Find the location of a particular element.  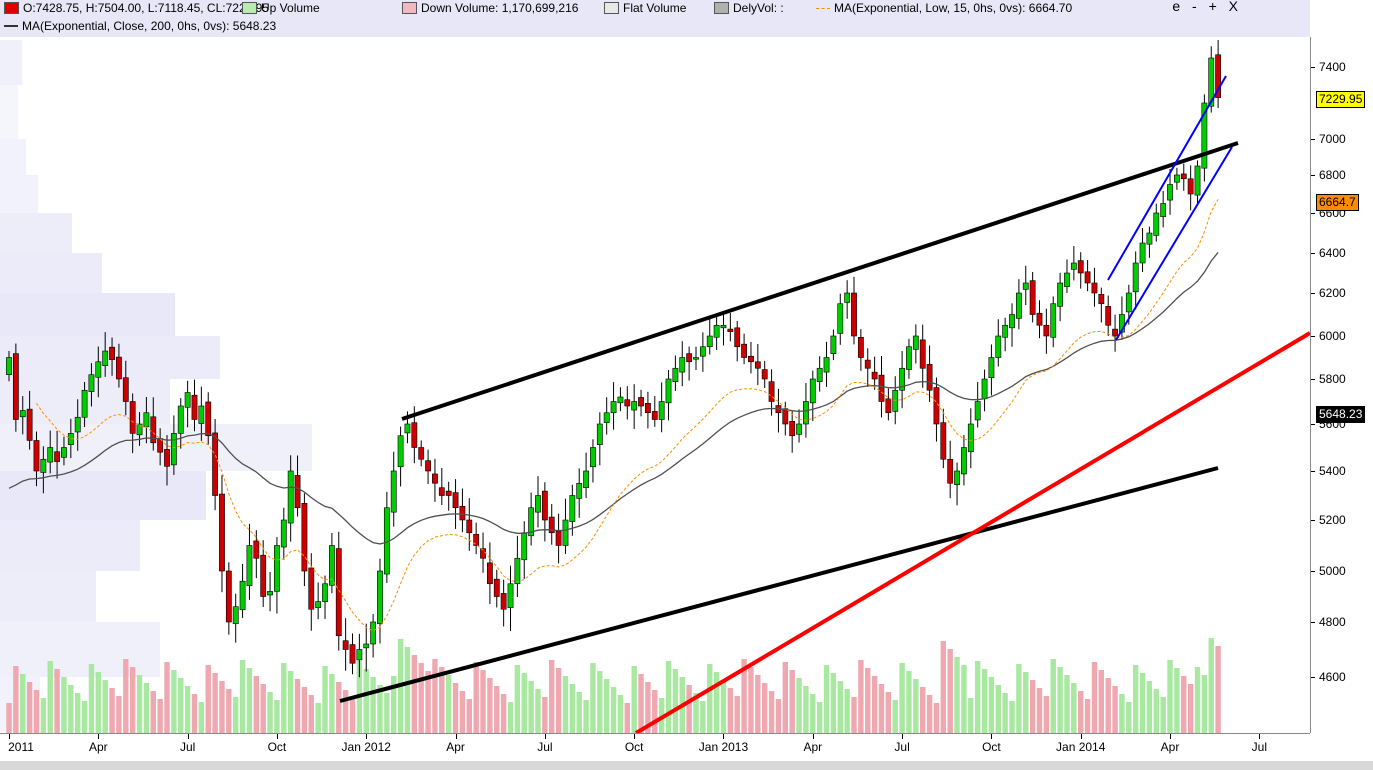

legend-up-volume: Up Volume is located at coordinates (281, 8).